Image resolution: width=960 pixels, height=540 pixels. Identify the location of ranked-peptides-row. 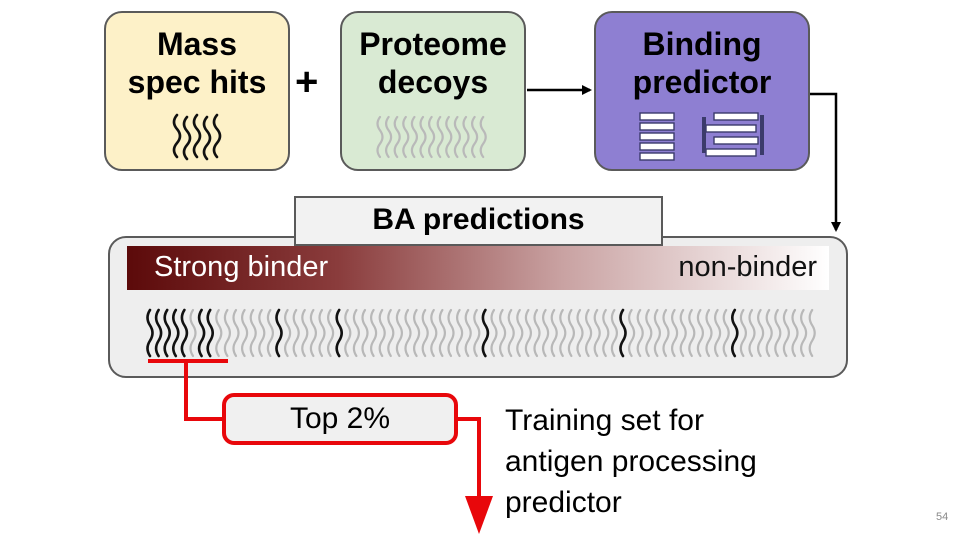
(481, 333).